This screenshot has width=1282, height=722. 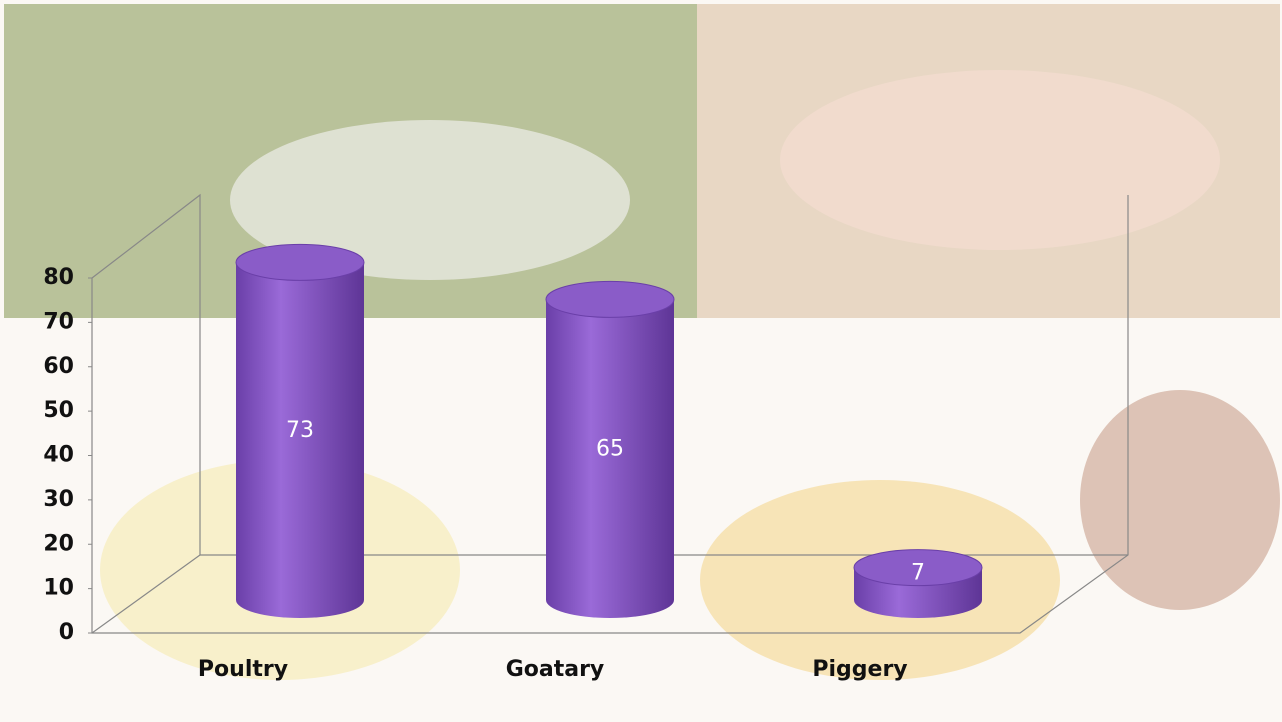 What do you see at coordinates (58, 321) in the screenshot?
I see `y-tick-label: 70` at bounding box center [58, 321].